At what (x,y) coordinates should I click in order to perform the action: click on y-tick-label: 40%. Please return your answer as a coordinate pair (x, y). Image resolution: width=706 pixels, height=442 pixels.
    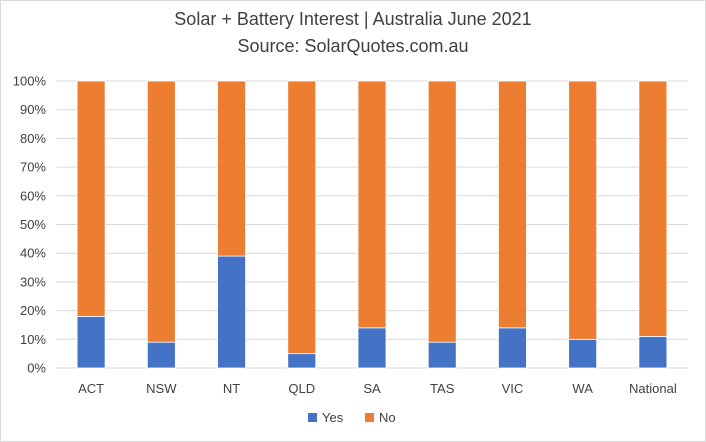
    Looking at the image, I should click on (33, 253).